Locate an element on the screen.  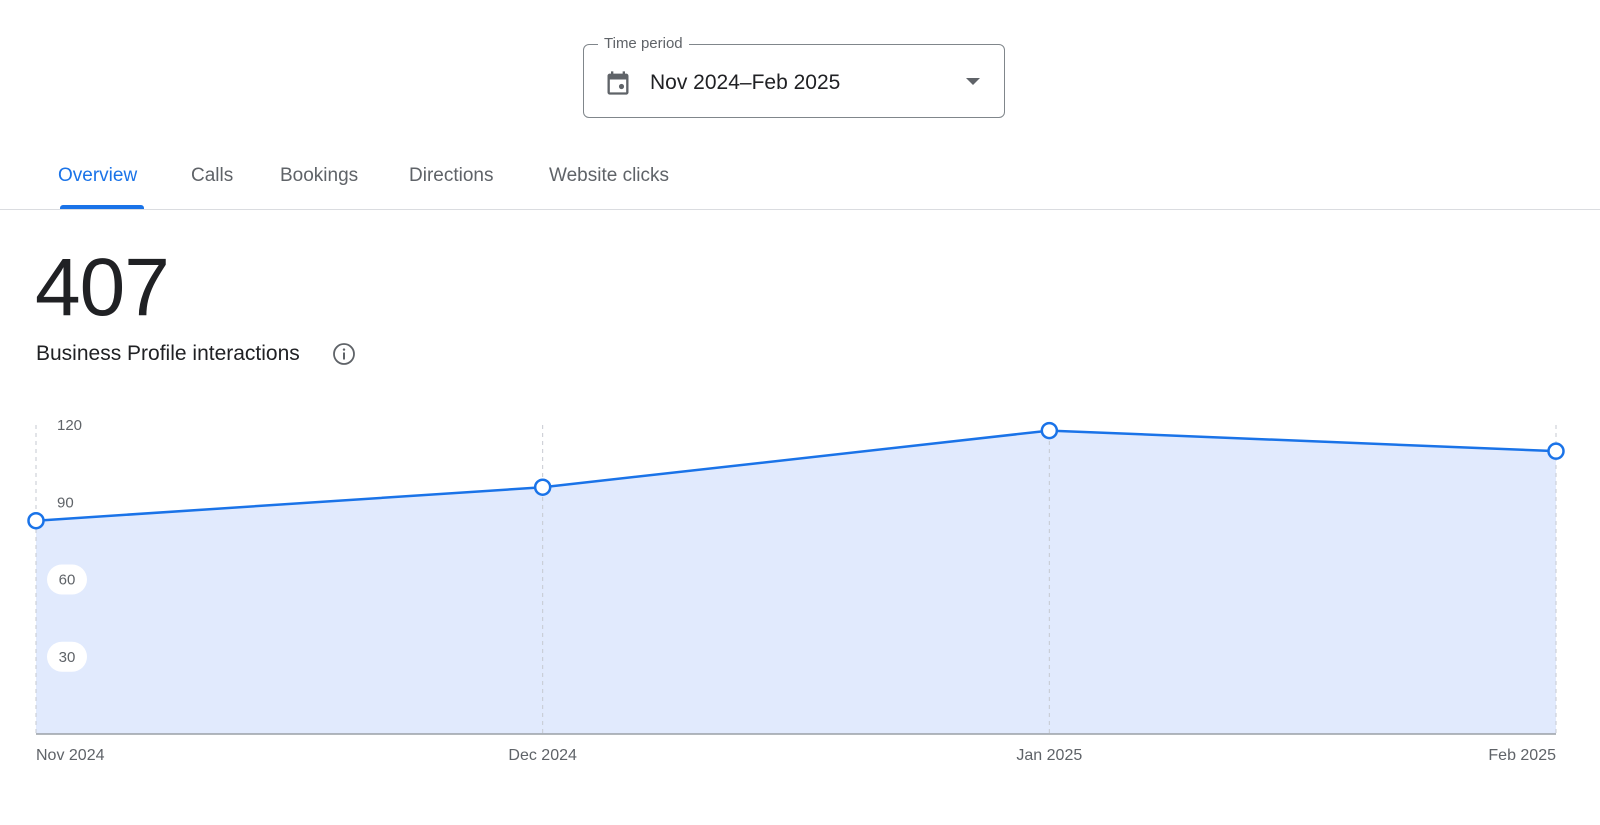
y-tick-label: 60 is located at coordinates (67, 580).